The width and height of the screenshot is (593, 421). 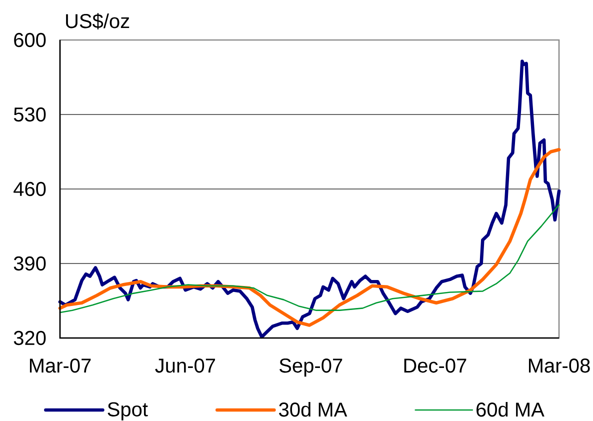 I want to click on x-tick-label: Mar-08, so click(x=559, y=365).